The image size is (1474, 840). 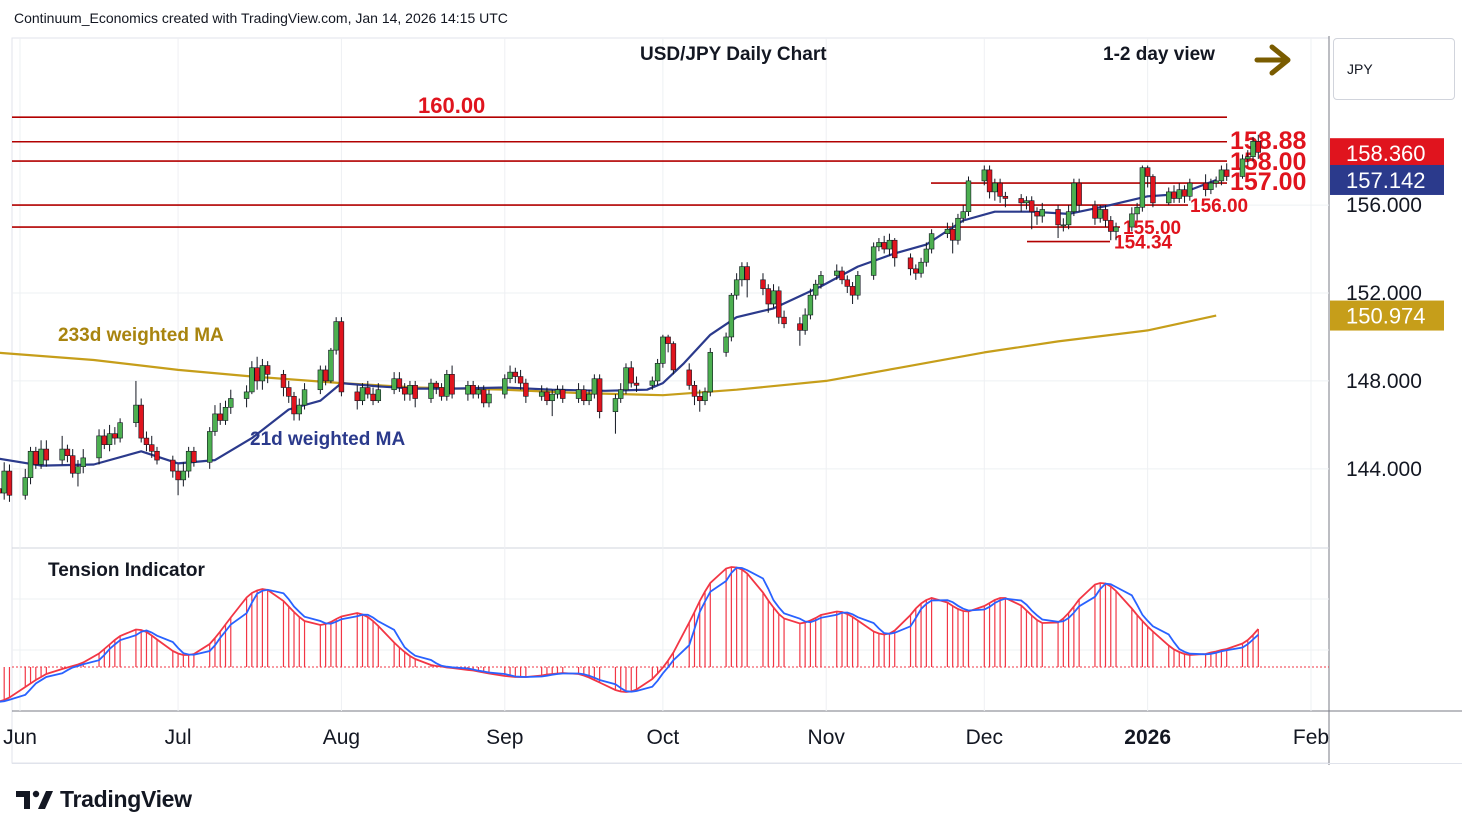 I want to click on x-tick-label-oct: Oct, so click(x=663, y=737).